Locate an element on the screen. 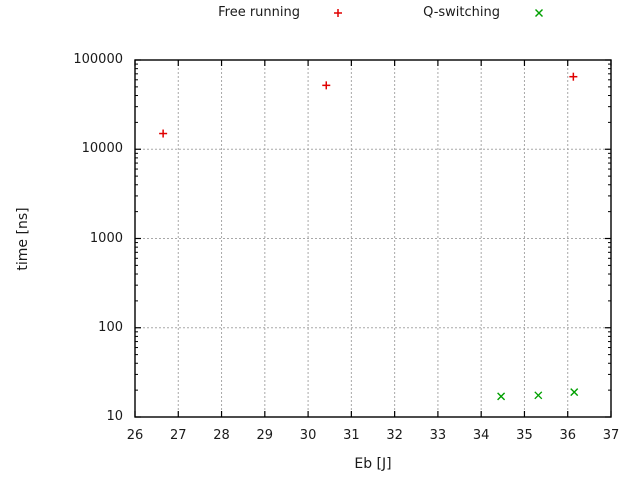 The image size is (640, 480). x-tick-label: 31 is located at coordinates (351, 435).